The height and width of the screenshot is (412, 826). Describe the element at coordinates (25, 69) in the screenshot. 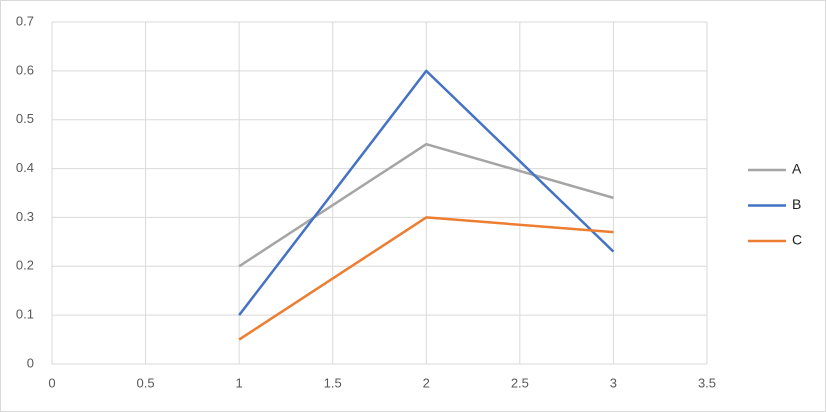

I see `y-tick-label: 0.6` at that location.